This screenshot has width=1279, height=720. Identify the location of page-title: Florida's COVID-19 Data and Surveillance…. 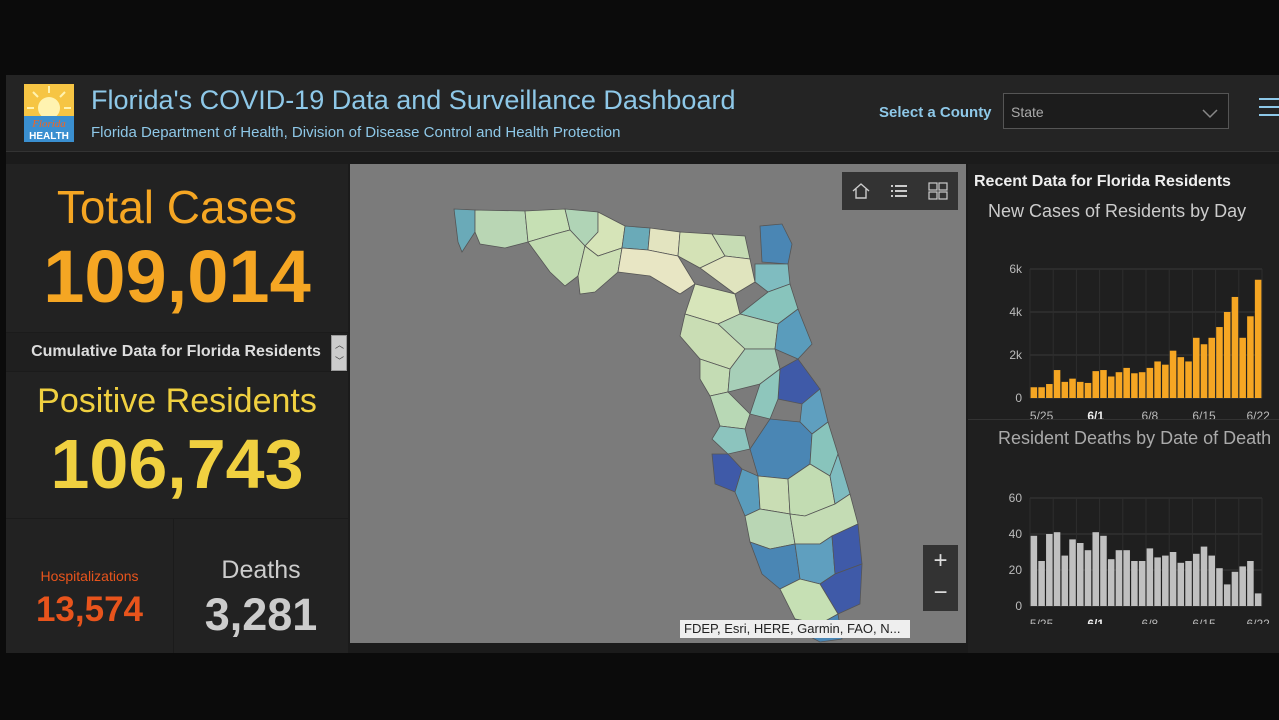
(413, 100).